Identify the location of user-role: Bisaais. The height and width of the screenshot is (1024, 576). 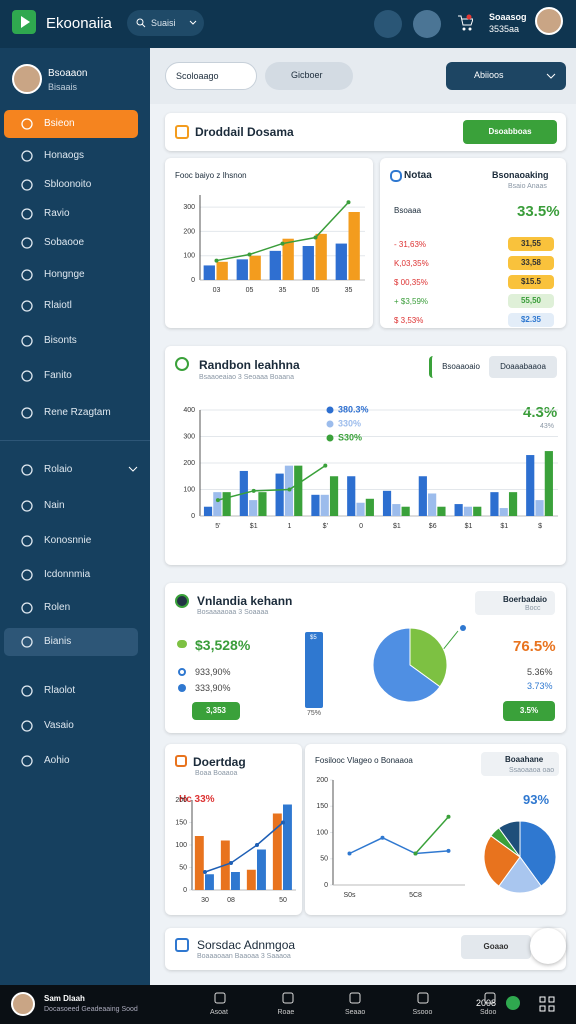
(63, 87).